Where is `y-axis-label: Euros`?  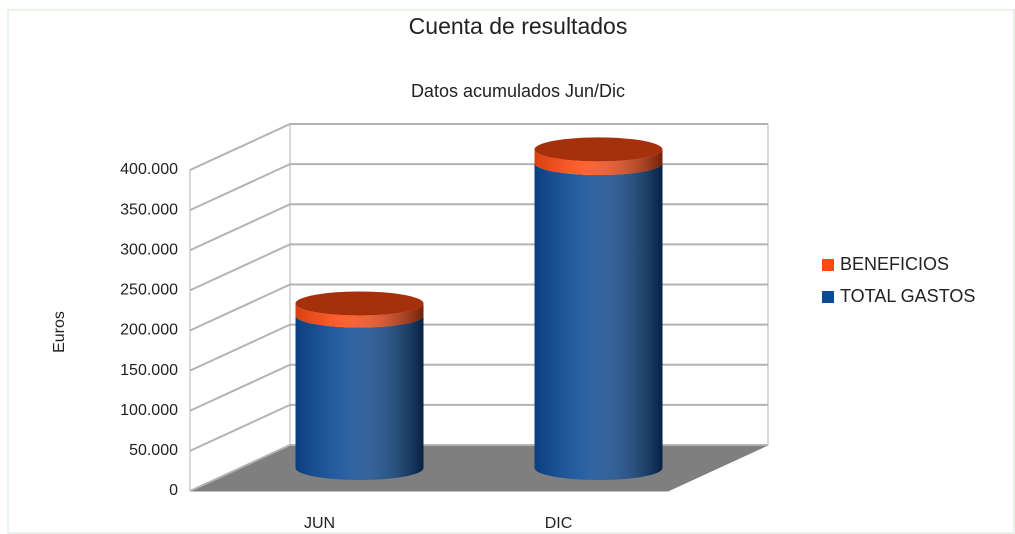 y-axis-label: Euros is located at coordinates (59, 332).